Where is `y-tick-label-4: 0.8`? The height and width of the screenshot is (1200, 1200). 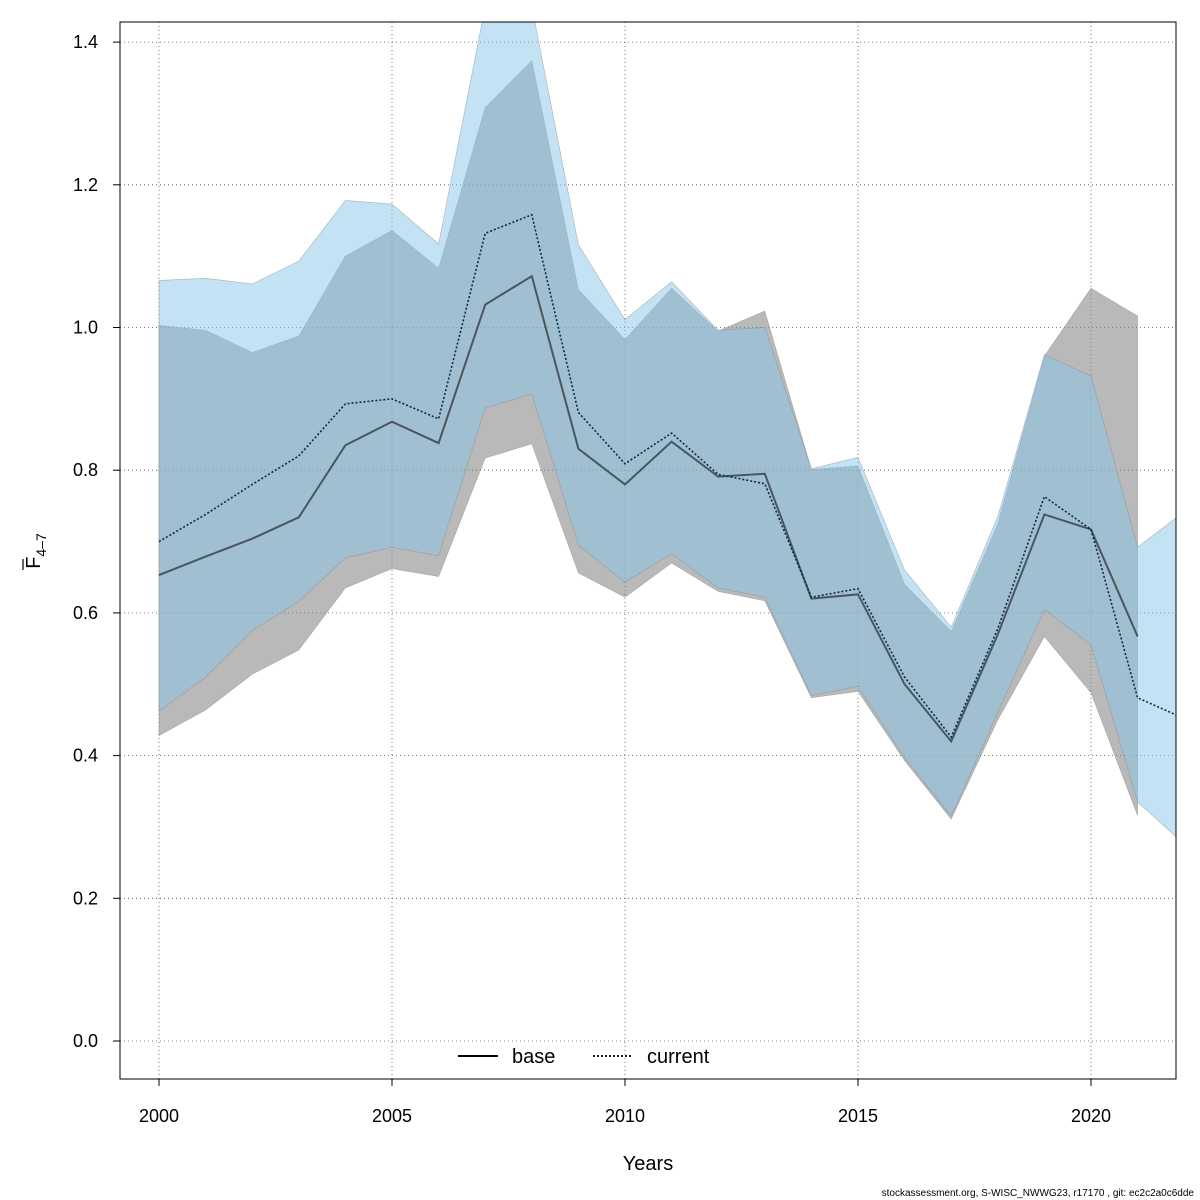
y-tick-label-4: 0.8 is located at coordinates (85, 470).